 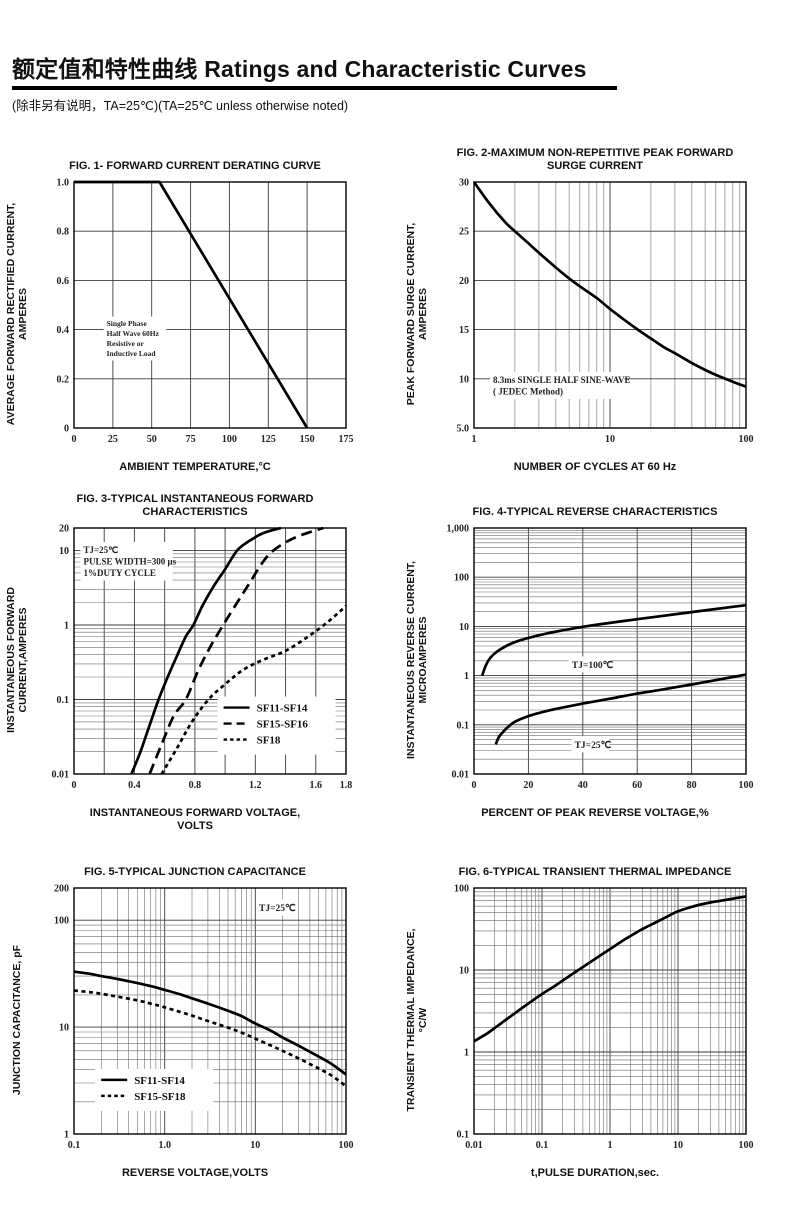 What do you see at coordinates (63, 700) in the screenshot?
I see `fig3-y-tick: 0.1` at bounding box center [63, 700].